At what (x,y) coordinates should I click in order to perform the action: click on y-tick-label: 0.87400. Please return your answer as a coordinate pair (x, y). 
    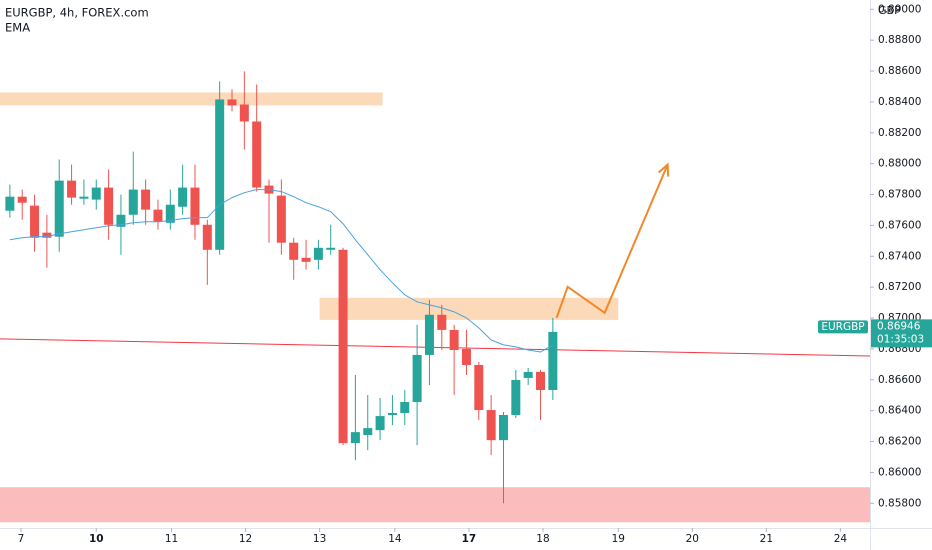
    Looking at the image, I should click on (899, 256).